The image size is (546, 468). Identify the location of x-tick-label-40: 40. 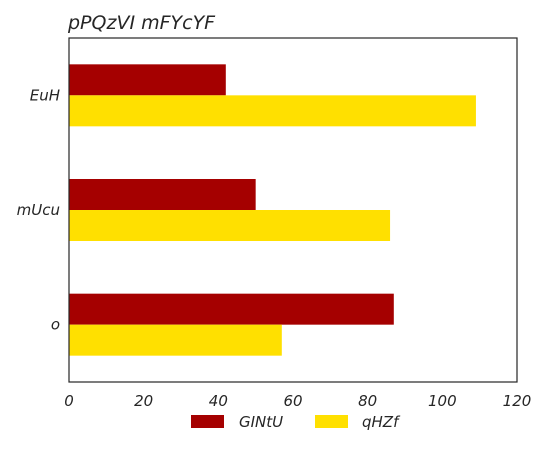
(218, 401).